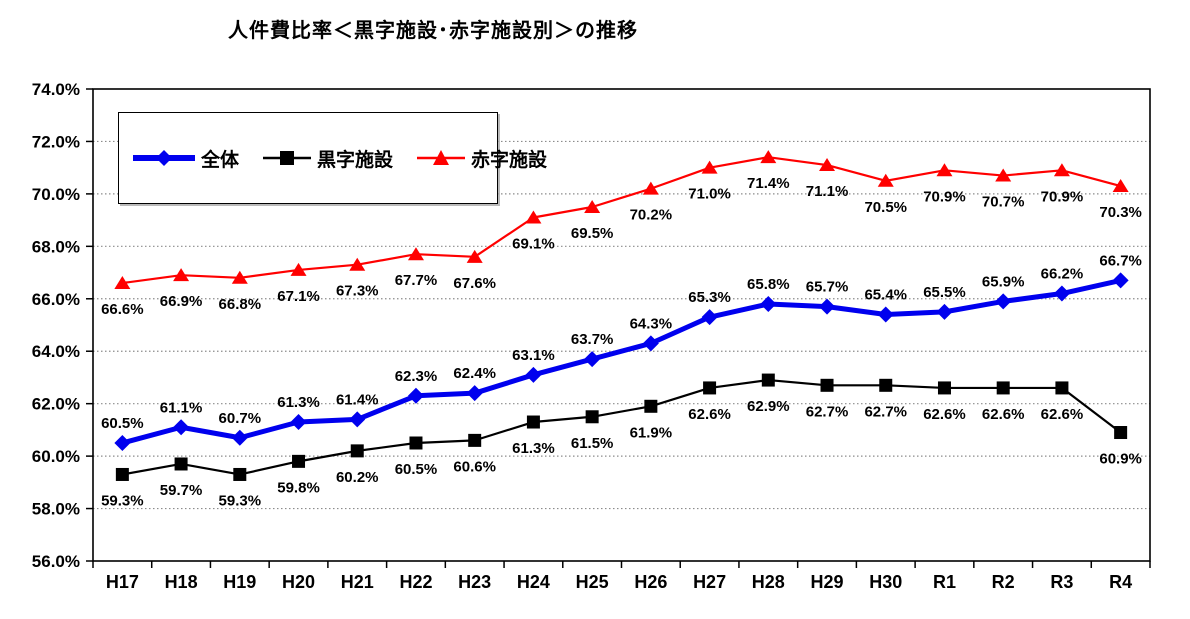 The image size is (1190, 619). What do you see at coordinates (357, 291) in the screenshot?
I see `data-label: 67.3%` at bounding box center [357, 291].